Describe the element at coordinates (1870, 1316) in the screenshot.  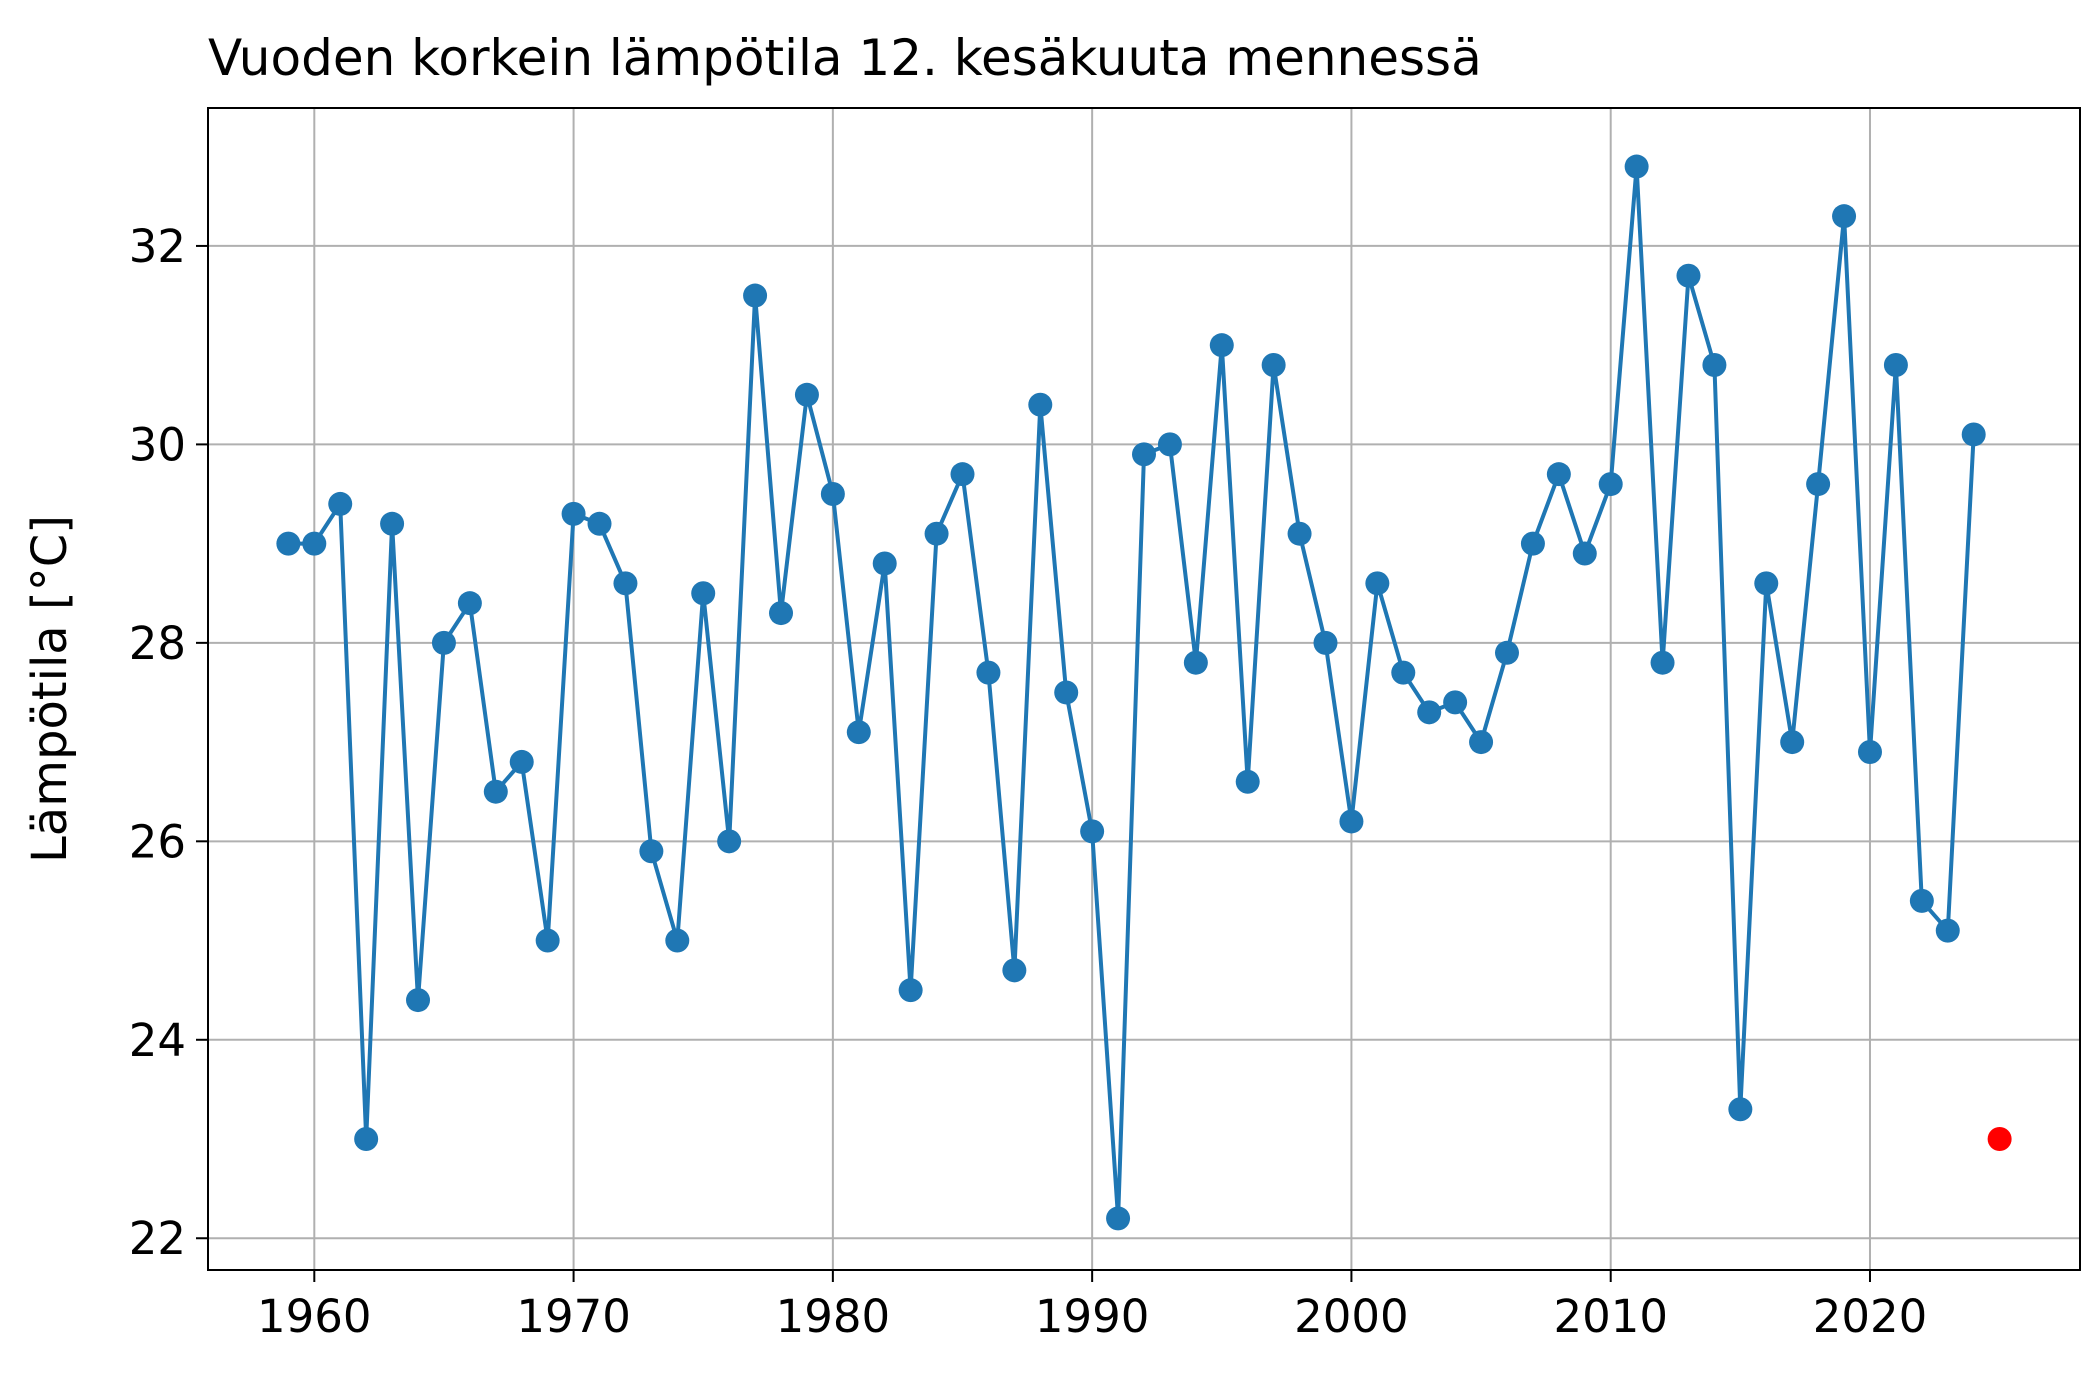
I see `x-tick-label: 2020` at that location.